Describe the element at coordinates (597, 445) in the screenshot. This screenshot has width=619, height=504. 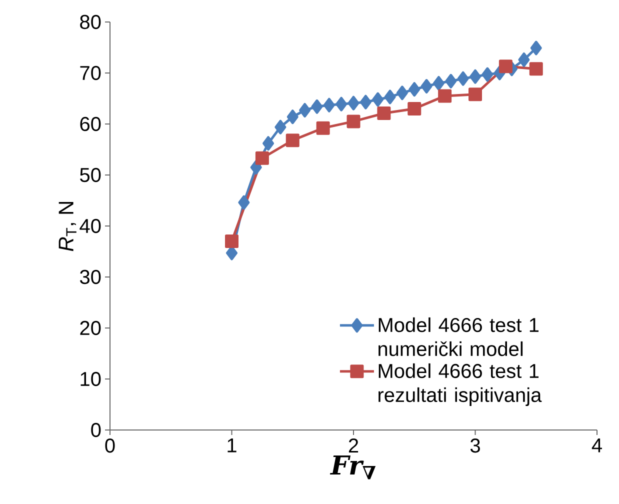
I see `x-tick-label: 4` at that location.